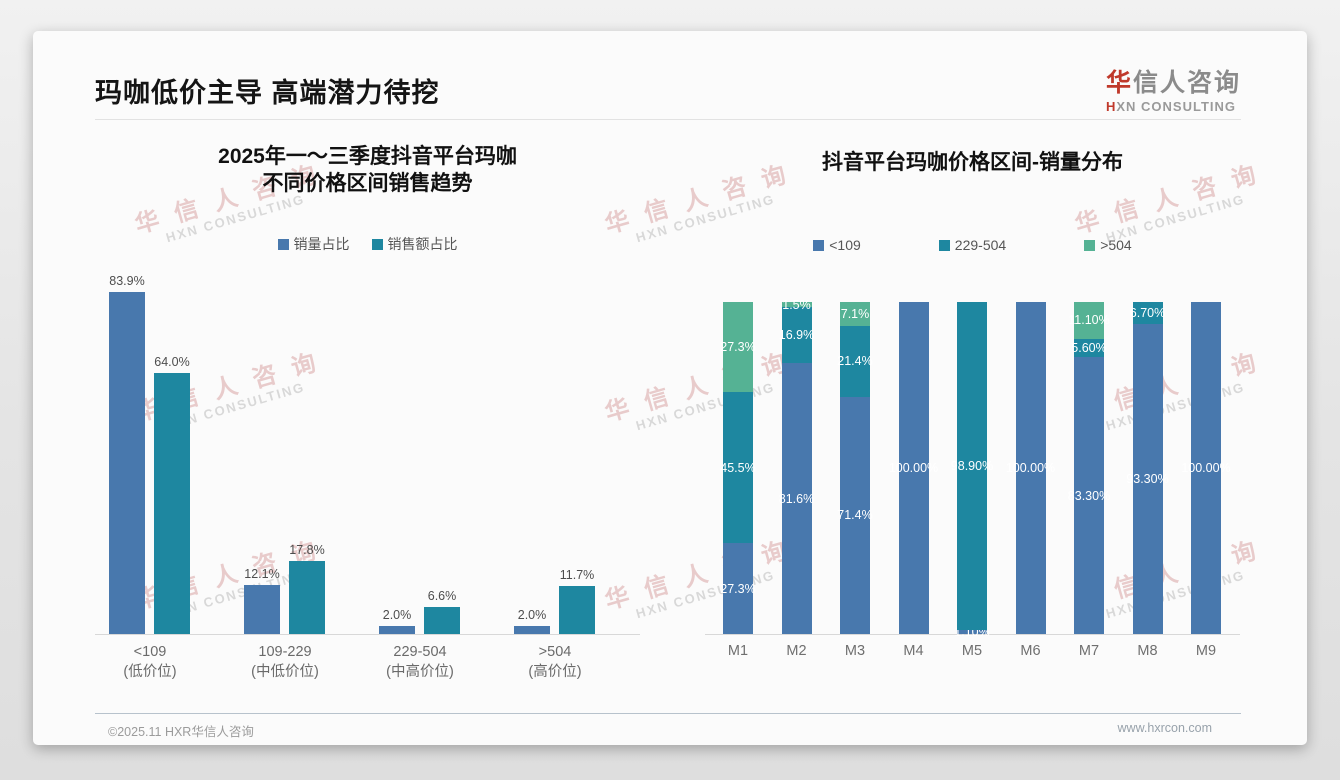 This screenshot has width=1340, height=780. I want to click on legend-item: 销量占比, so click(313, 244).